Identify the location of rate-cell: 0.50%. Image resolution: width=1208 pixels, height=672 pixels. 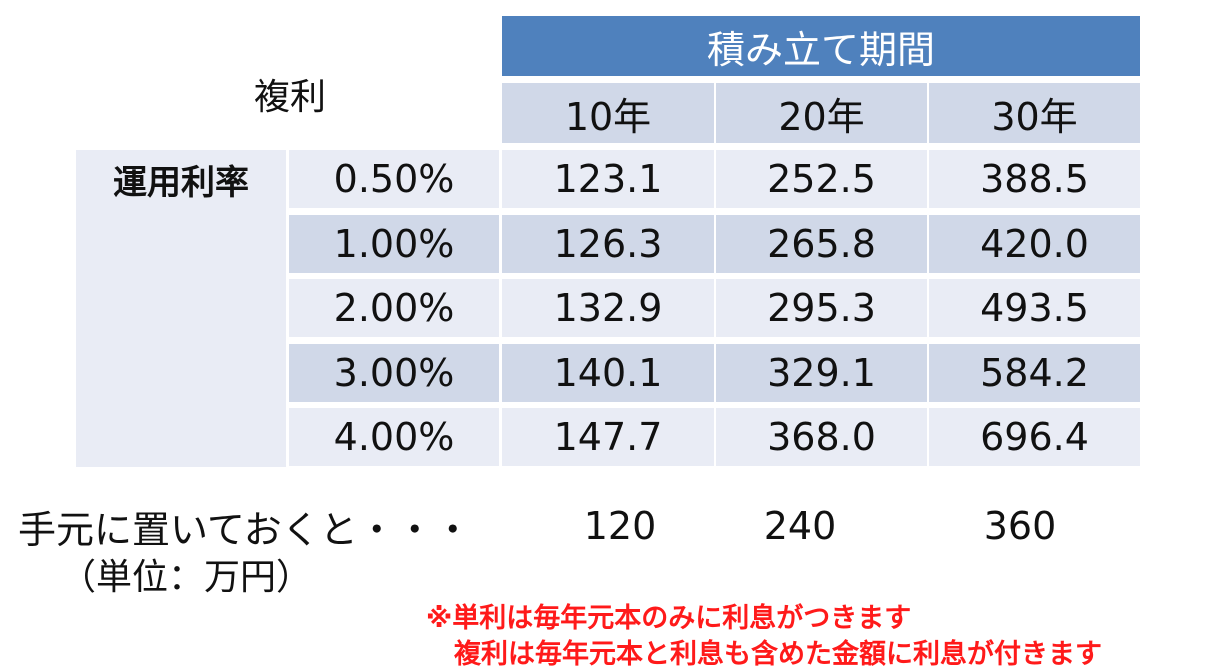
(394, 179).